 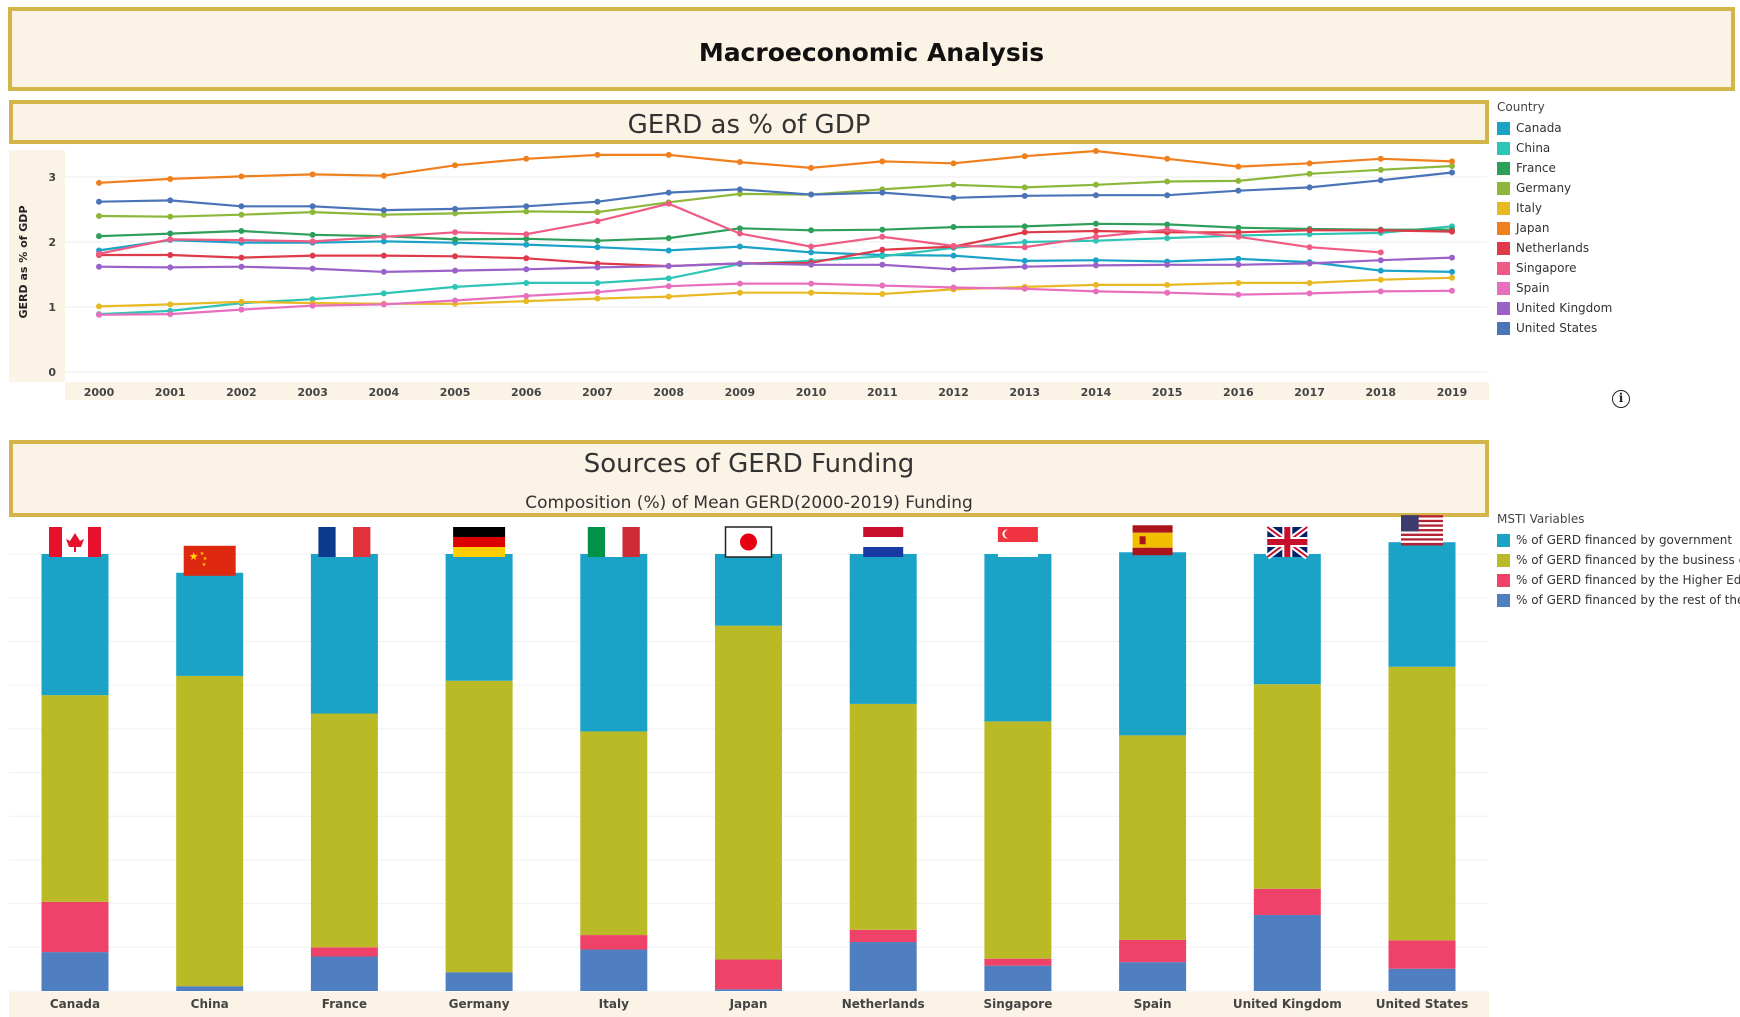 I want to click on info-icon: i, so click(x=1621, y=399).